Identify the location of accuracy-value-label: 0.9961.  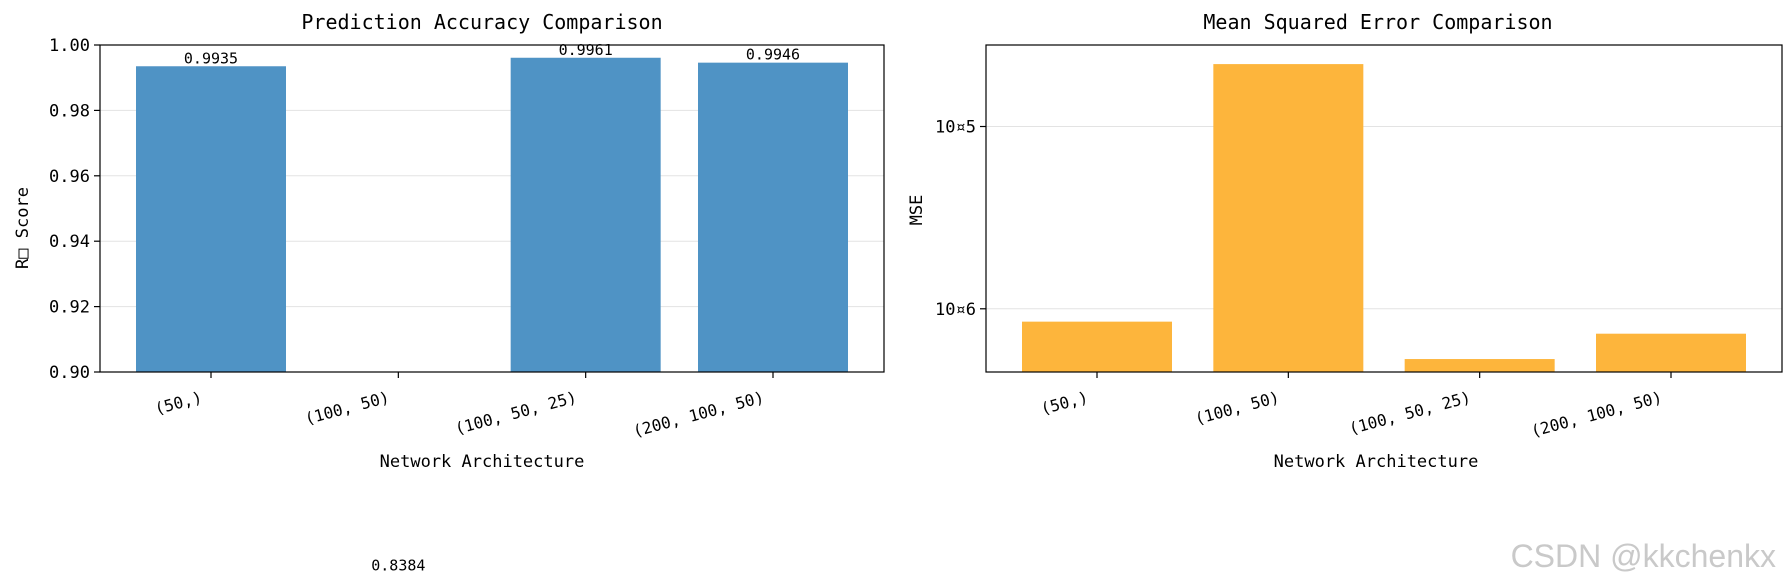
(586, 50).